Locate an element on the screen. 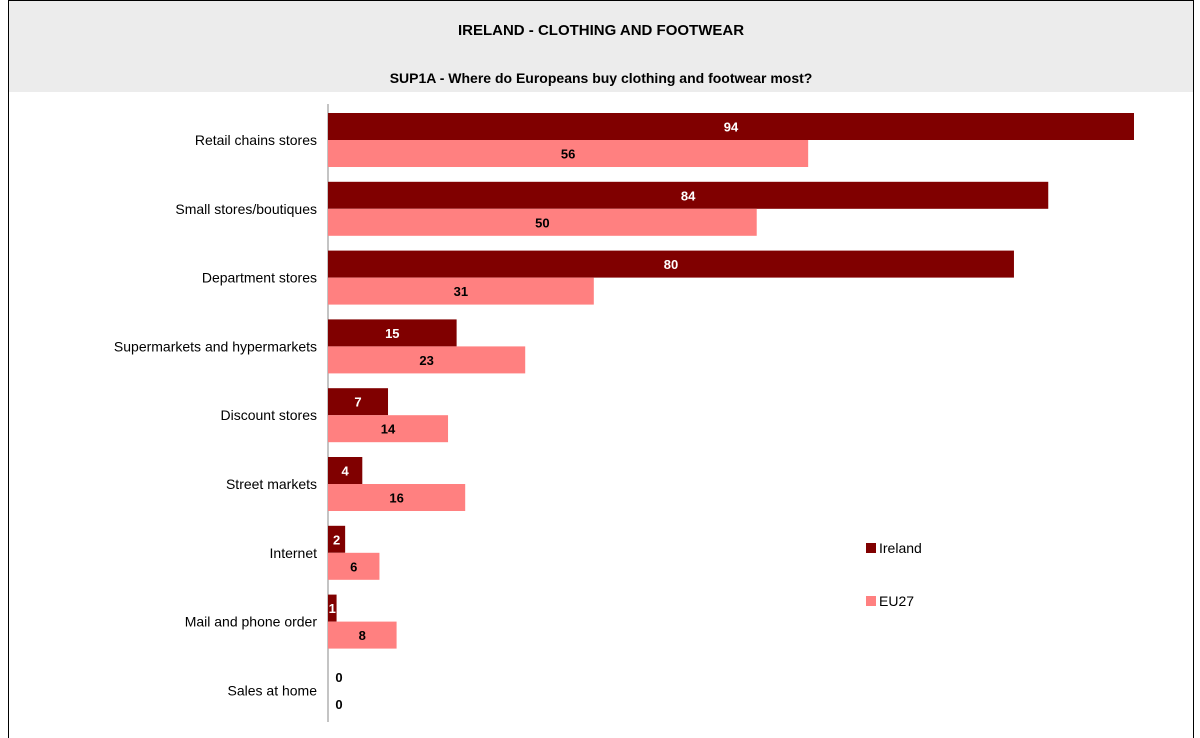 The height and width of the screenshot is (738, 1200). chart-title: IRELAND - CLOTHING AND FOOTWEAR is located at coordinates (601, 30).